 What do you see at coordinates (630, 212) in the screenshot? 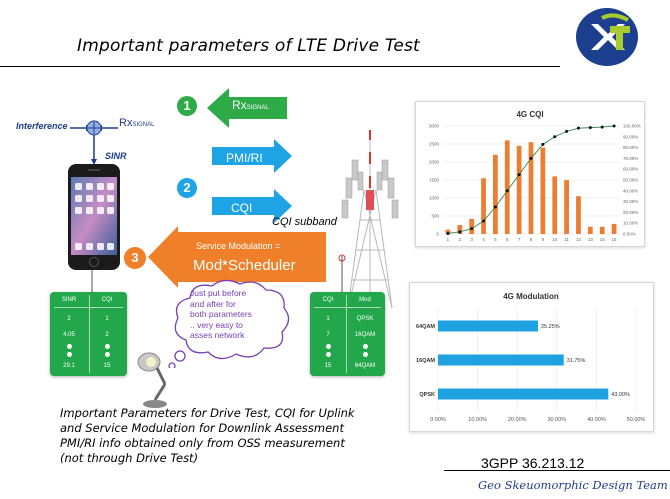
I see `y2-tick-label: 20.00%` at bounding box center [630, 212].